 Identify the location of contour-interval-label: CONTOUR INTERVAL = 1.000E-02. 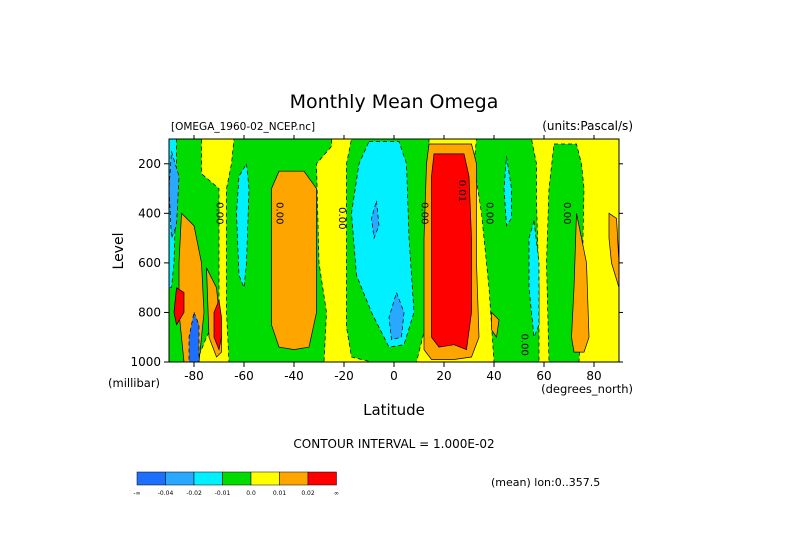
(393, 444).